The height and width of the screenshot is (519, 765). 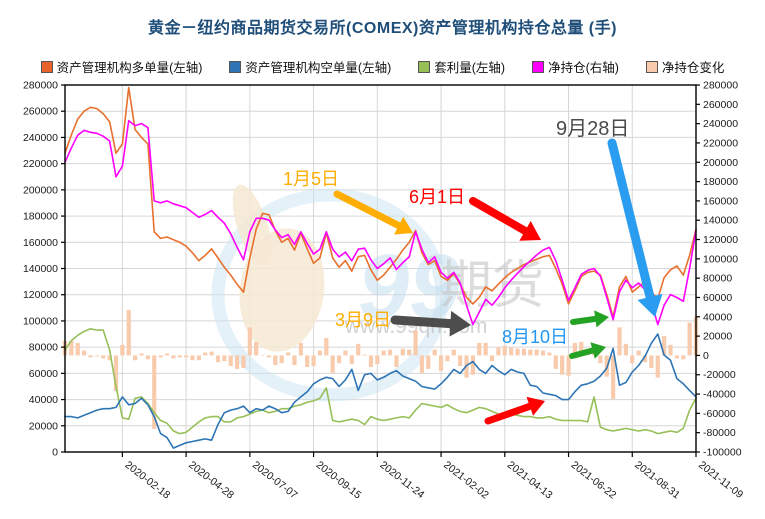 I want to click on left-axis-label: 220000, so click(x=40, y=164).